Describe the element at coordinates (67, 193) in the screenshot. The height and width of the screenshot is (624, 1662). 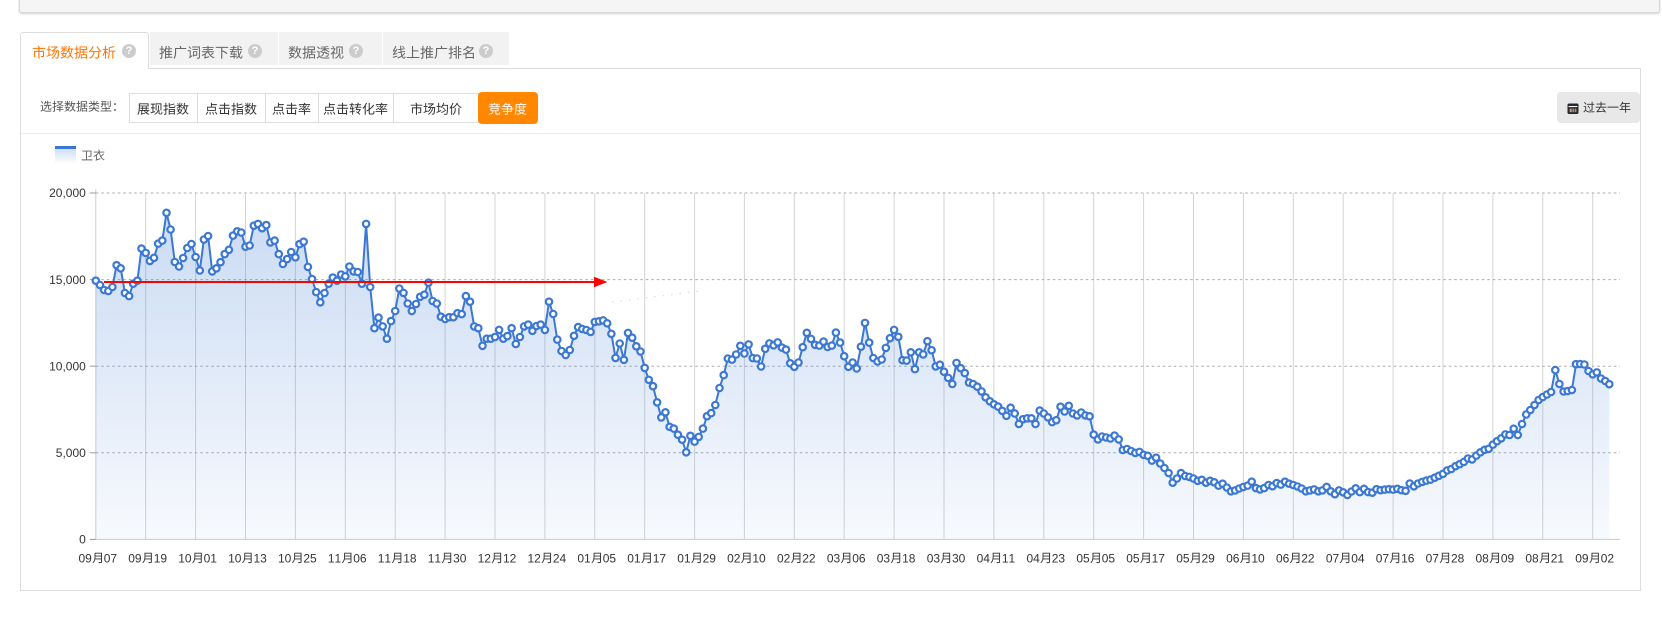
I see `svg-text: 20,000` at that location.